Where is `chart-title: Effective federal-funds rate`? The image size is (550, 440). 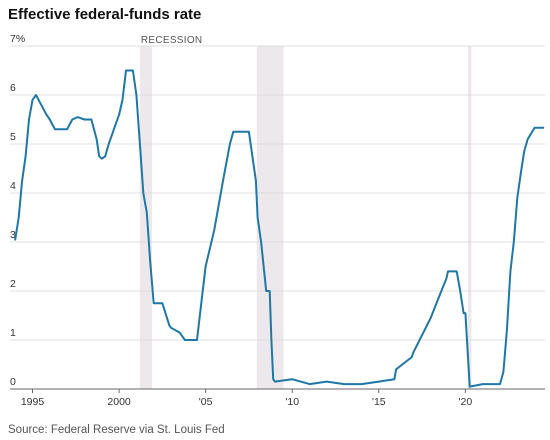
chart-title: Effective federal-funds rate is located at coordinates (105, 14).